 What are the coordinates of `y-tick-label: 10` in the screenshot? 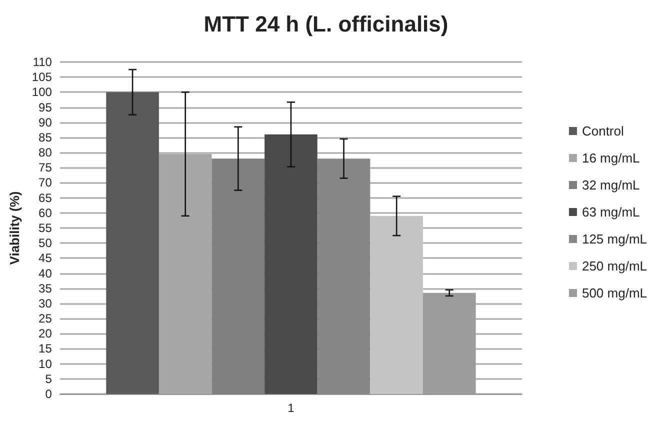 It's located at (45, 363).